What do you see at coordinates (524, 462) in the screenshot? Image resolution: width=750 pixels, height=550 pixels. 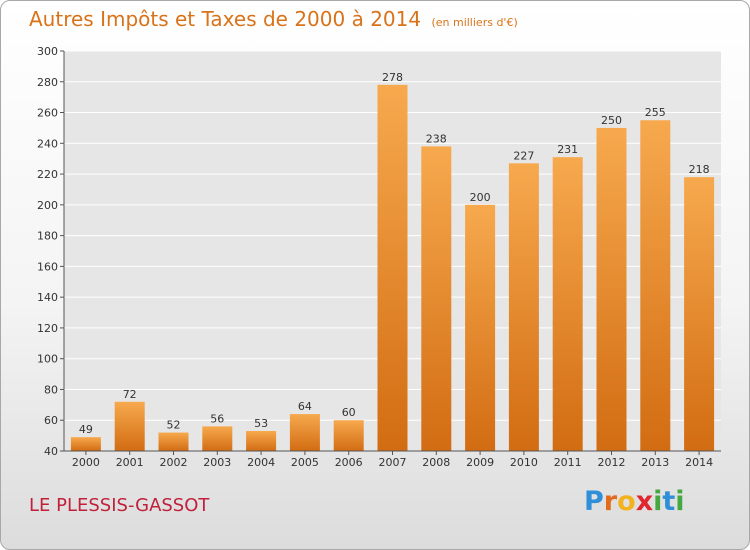 I see `x-tick-label: 2010` at bounding box center [524, 462].